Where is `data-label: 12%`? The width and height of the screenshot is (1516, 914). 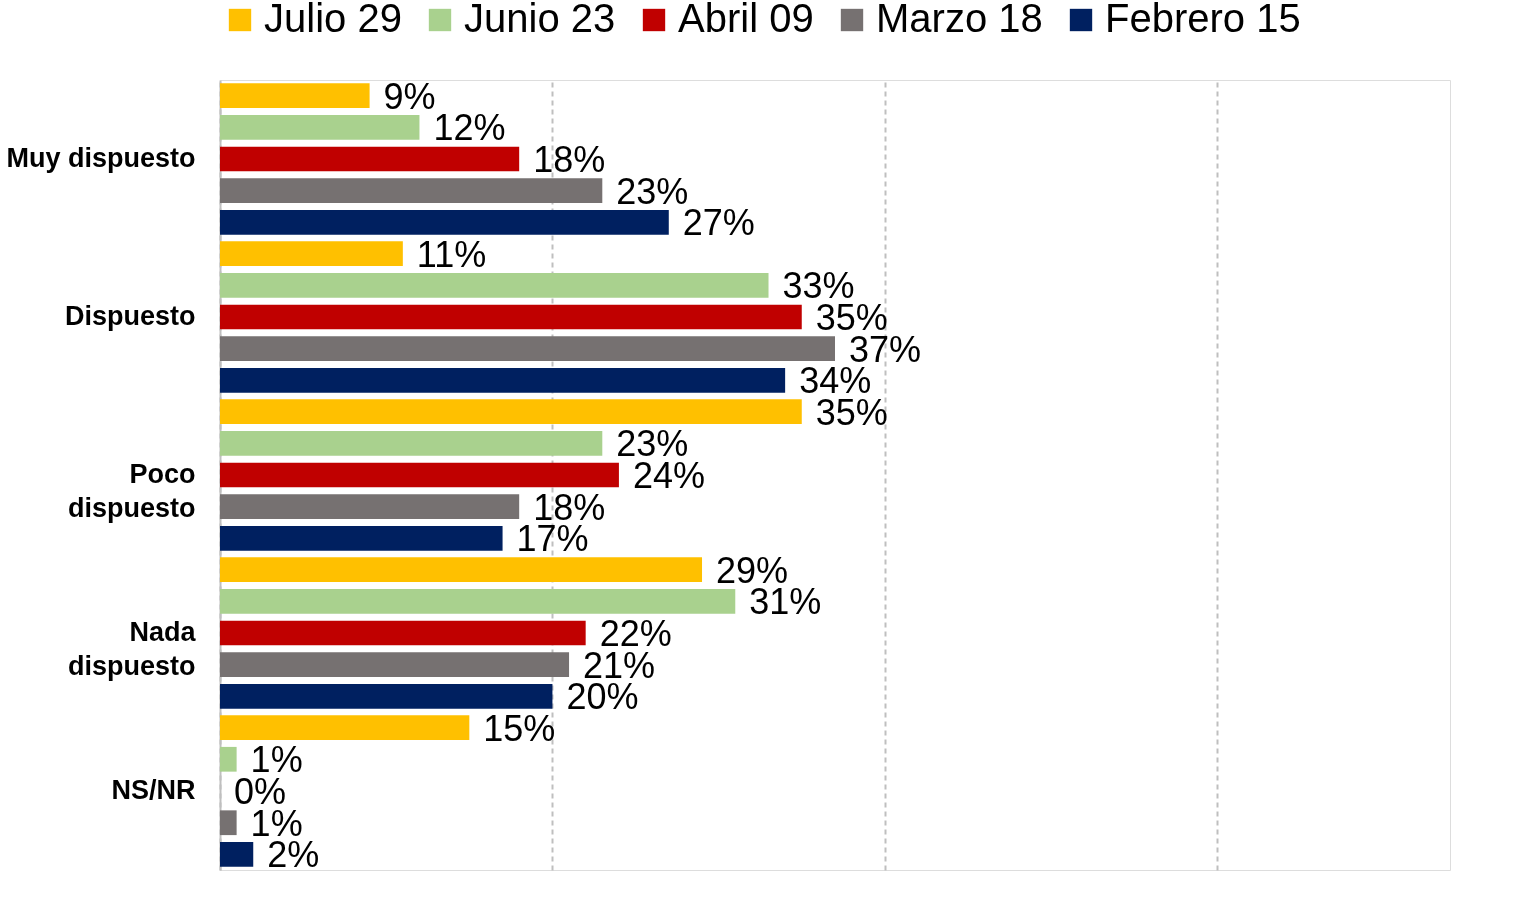 data-label: 12% is located at coordinates (469, 128).